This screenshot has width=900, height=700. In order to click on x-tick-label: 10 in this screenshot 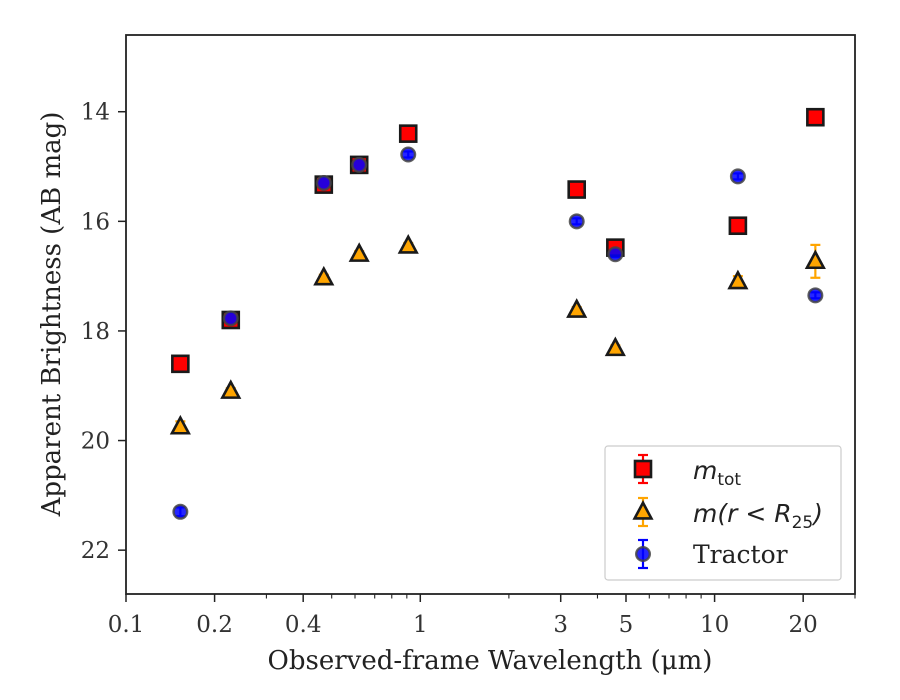, I will do `click(714, 625)`.